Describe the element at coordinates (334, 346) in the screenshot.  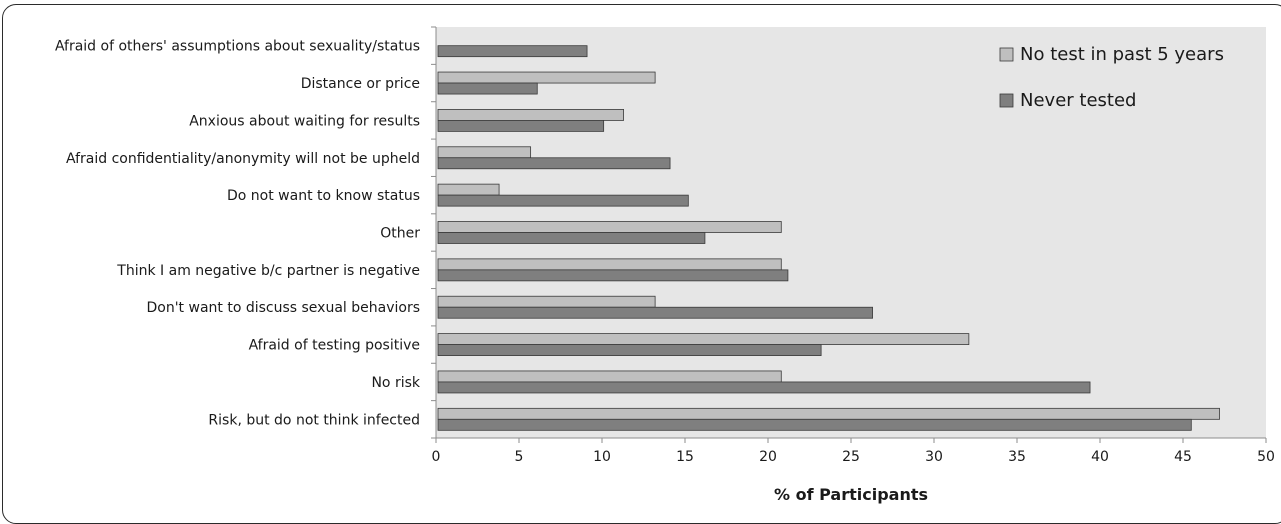
I see `category-label: Afraid of testing positive` at that location.